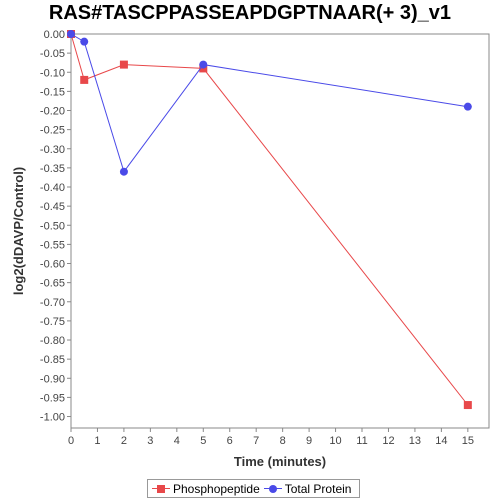  I want to click on y-tick-label: -0.45, so click(52, 207).